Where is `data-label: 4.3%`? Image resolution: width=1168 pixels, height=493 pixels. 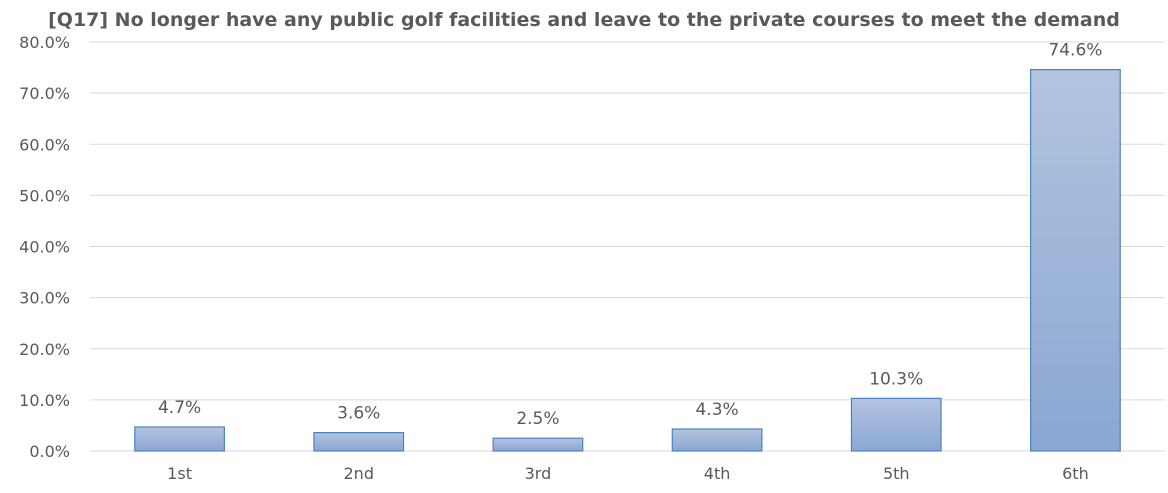 data-label: 4.3% is located at coordinates (716, 410).